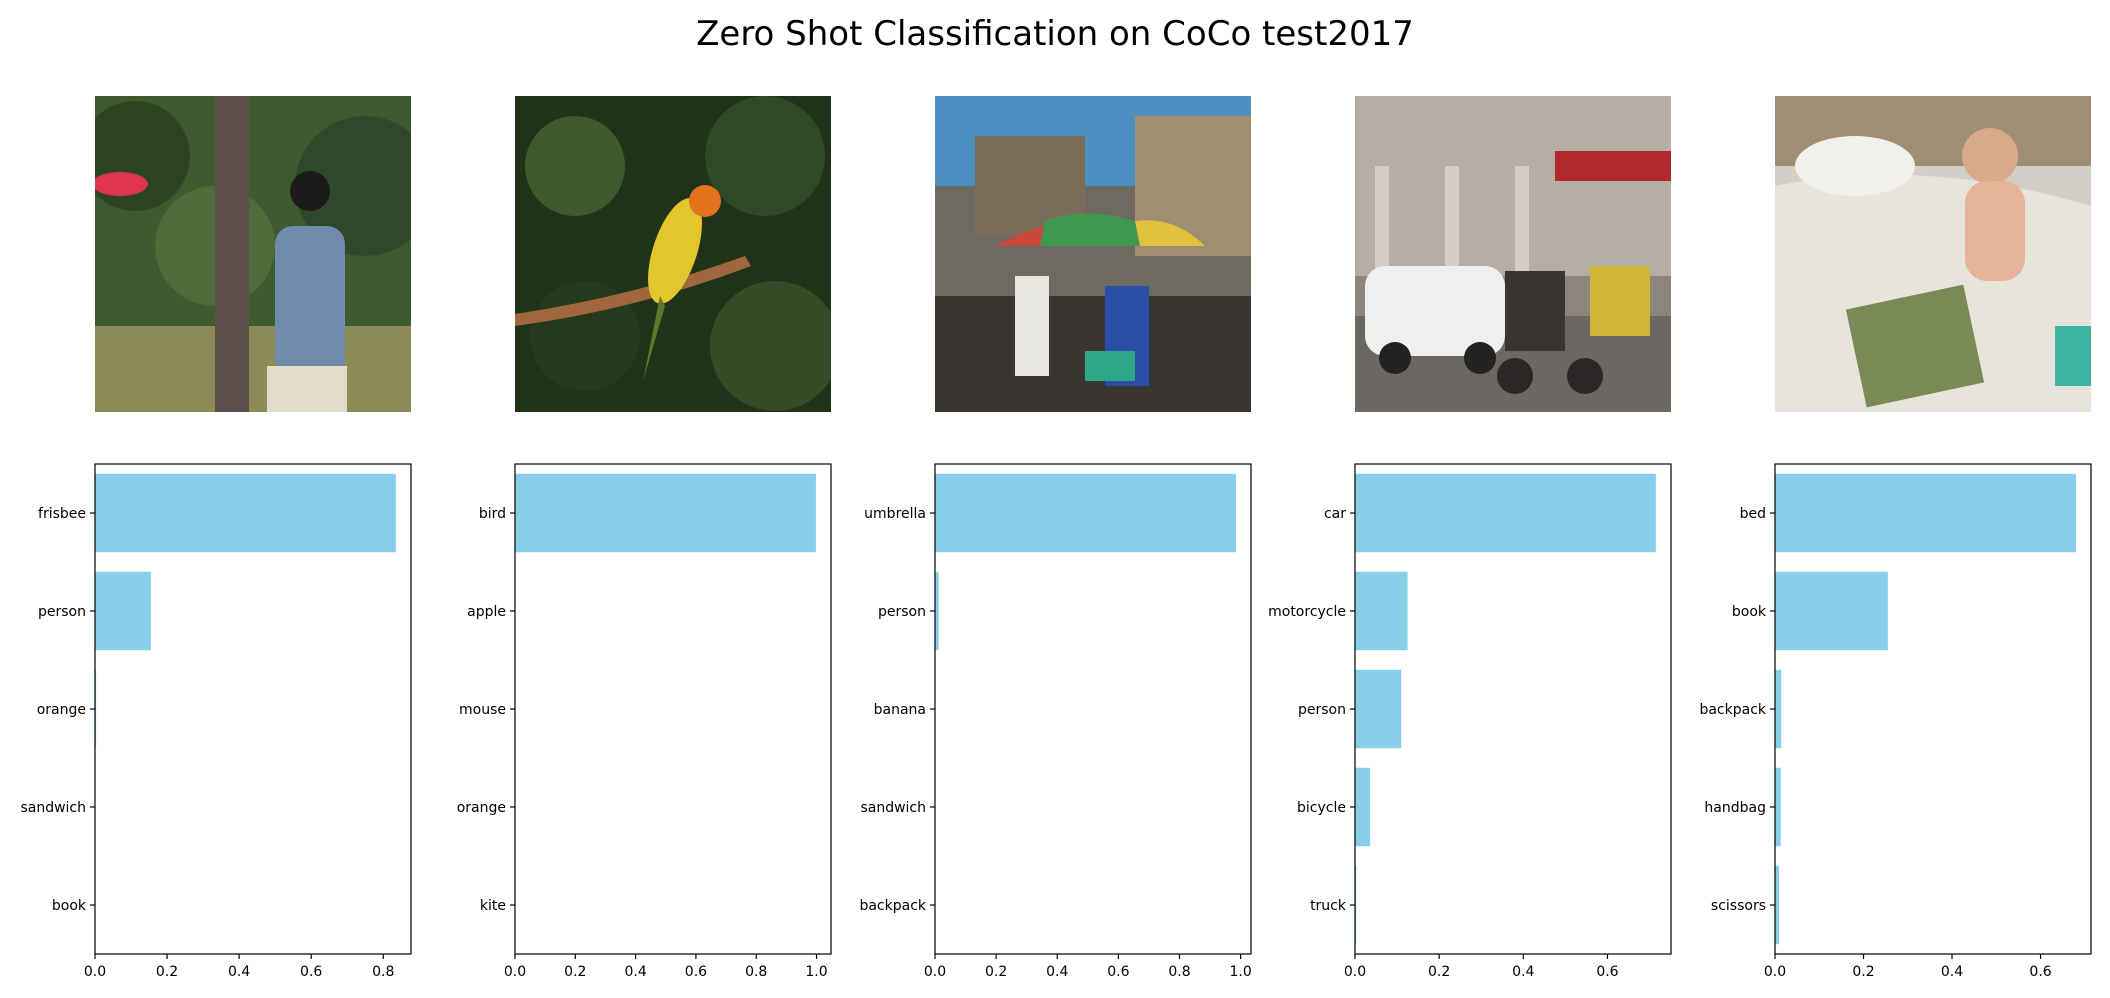 The image size is (2110, 998). I want to click on y-tick-label: apple, so click(486, 612).